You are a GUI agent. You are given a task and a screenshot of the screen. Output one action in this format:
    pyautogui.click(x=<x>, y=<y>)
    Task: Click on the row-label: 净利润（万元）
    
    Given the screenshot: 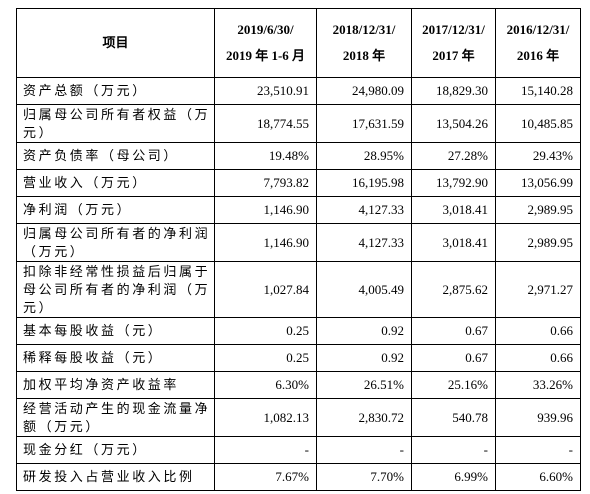 What is the action you would take?
    pyautogui.click(x=115, y=210)
    